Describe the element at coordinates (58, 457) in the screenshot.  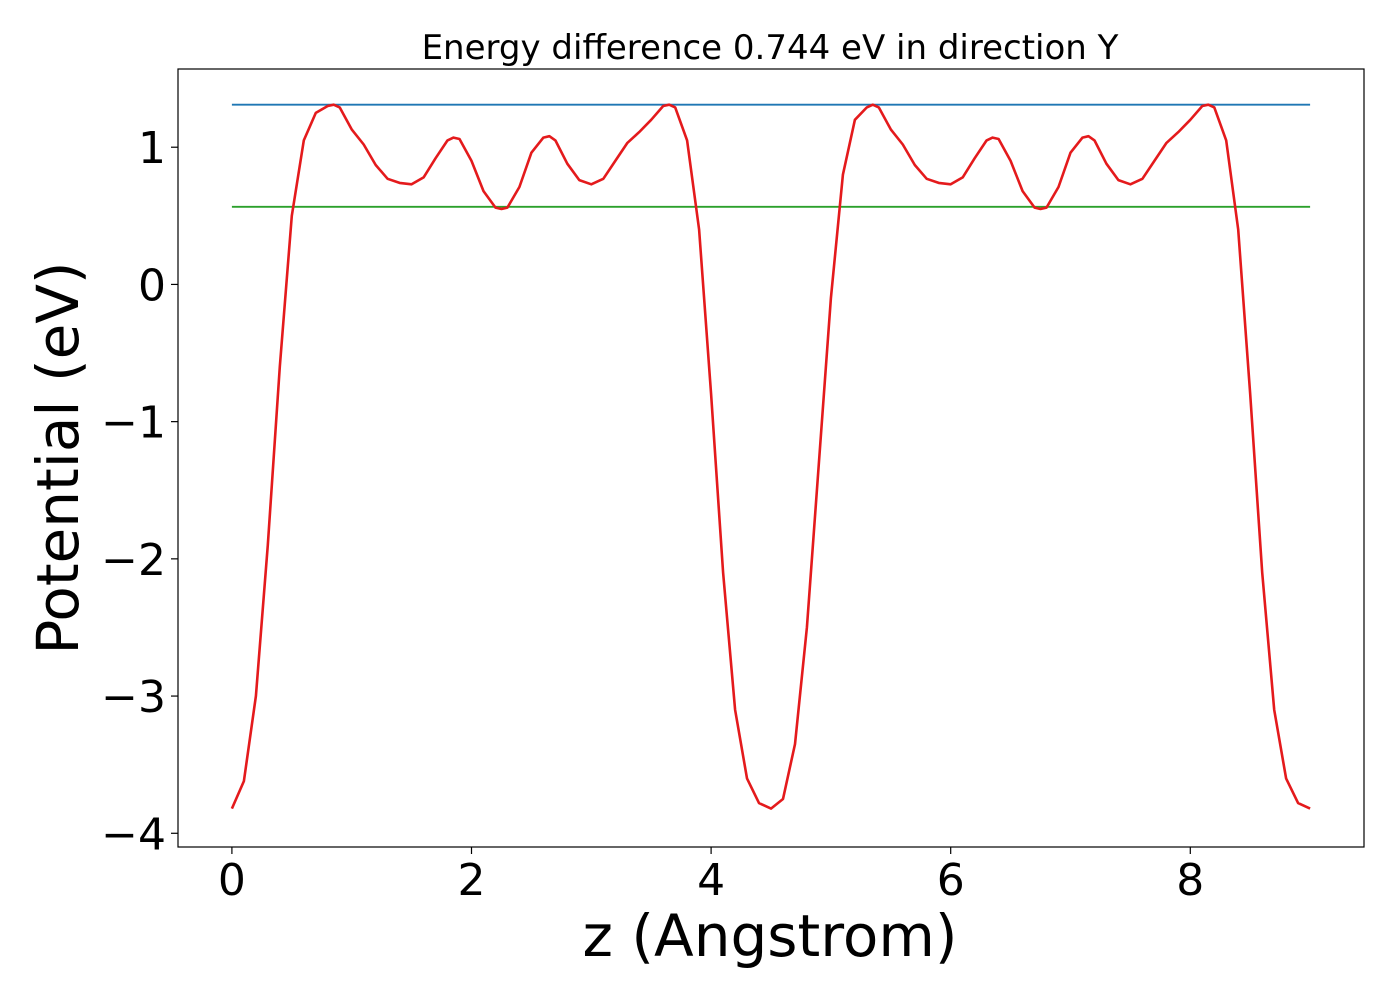
I see `y-axis-label: Potential (eV)` at that location.